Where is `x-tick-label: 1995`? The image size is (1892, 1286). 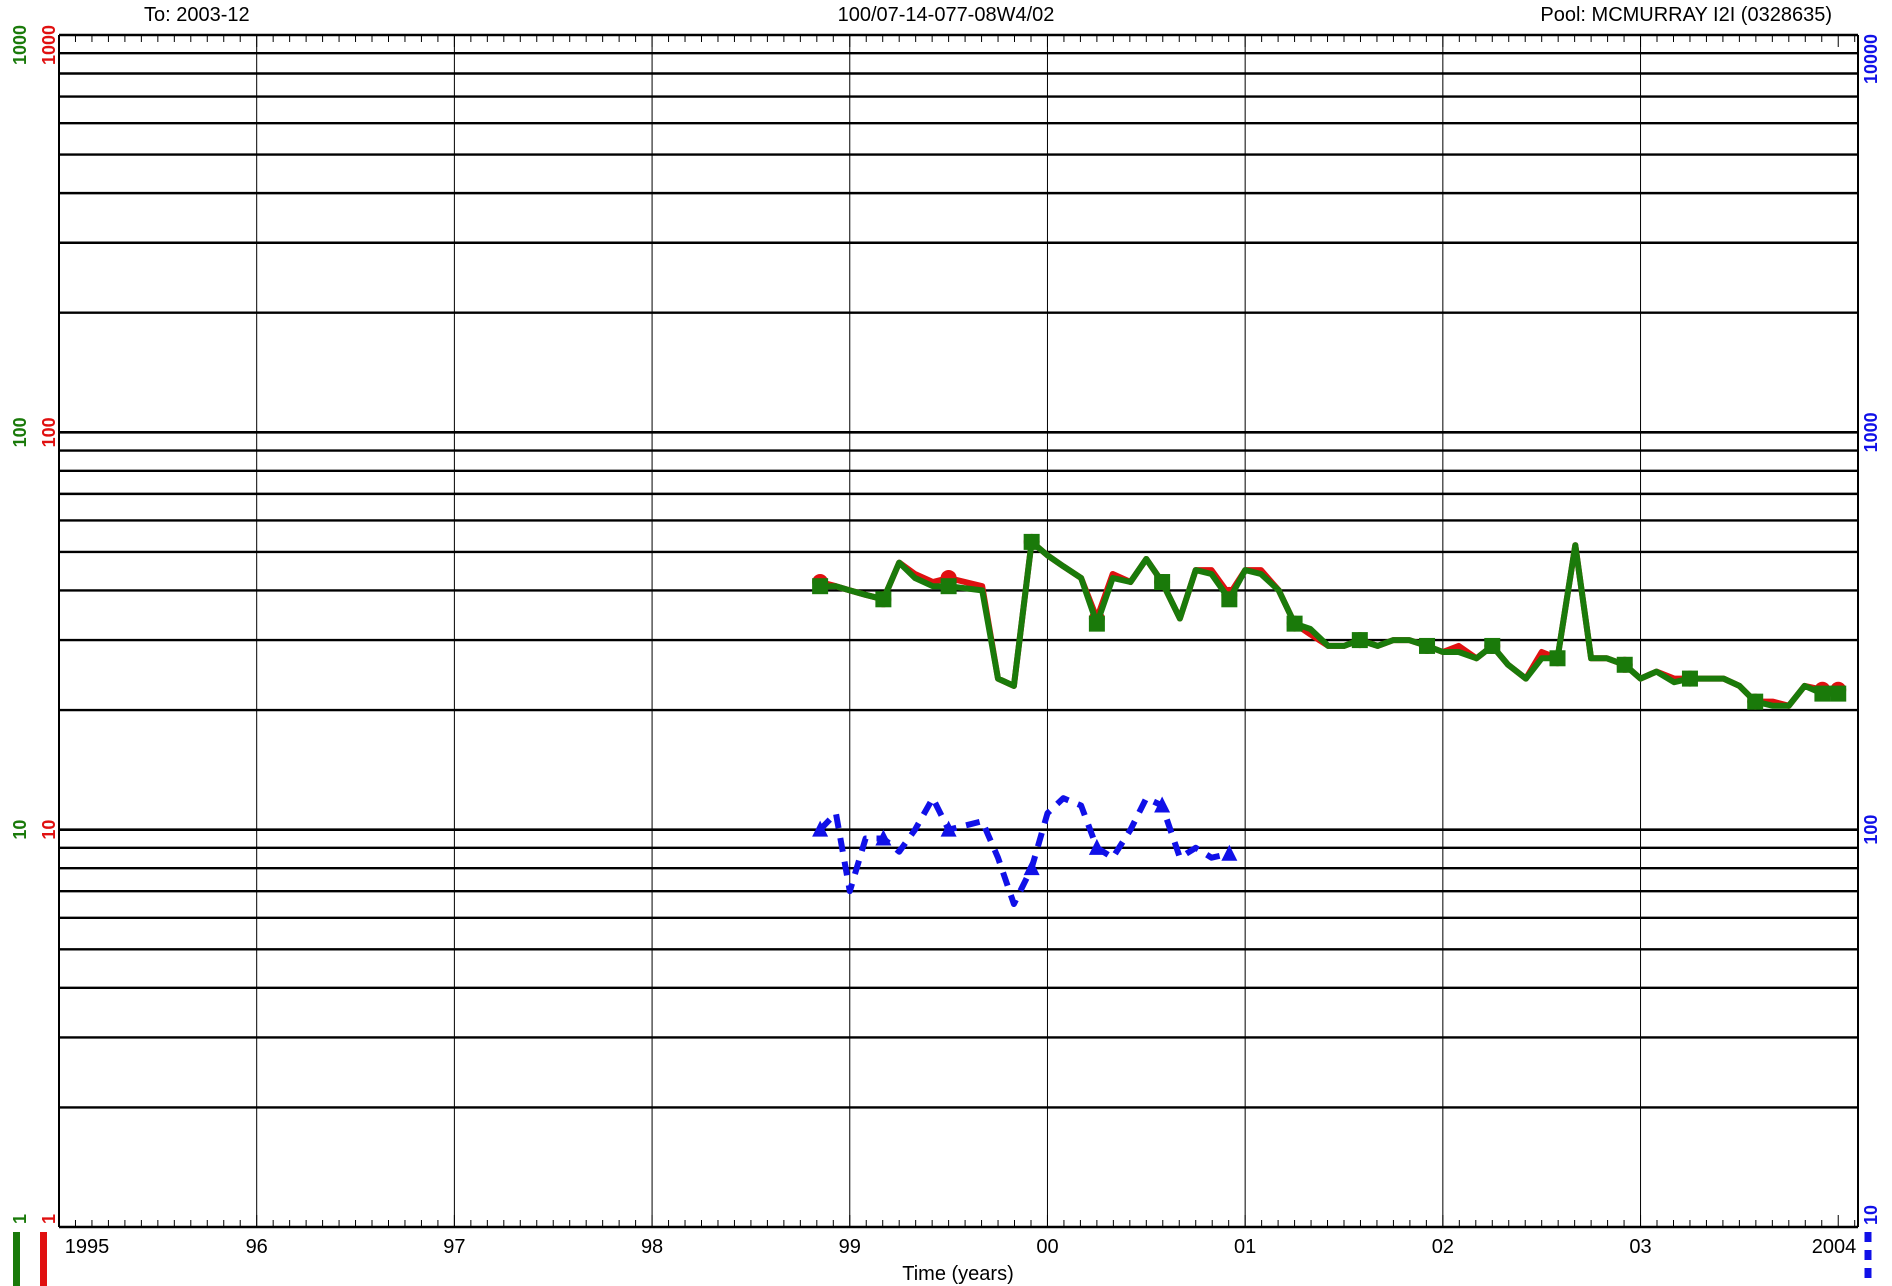 x-tick-label: 1995 is located at coordinates (87, 1247).